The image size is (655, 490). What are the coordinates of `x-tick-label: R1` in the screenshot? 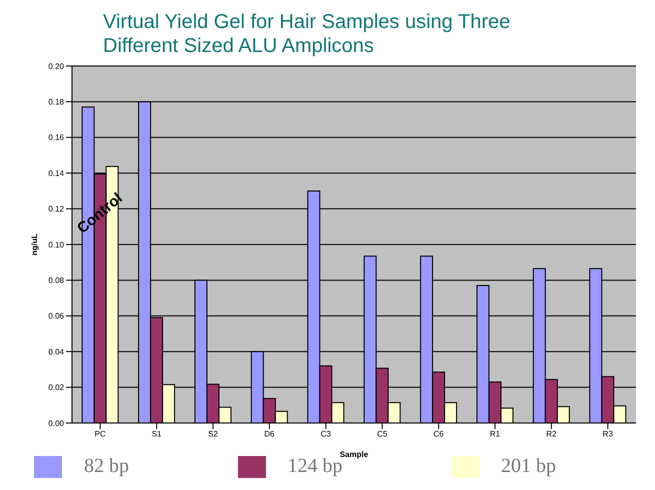 It's located at (495, 434).